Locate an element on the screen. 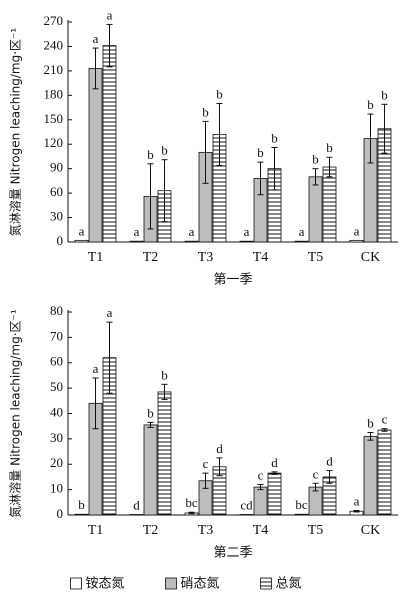  y-tick-label: 50 is located at coordinates (56, 386).